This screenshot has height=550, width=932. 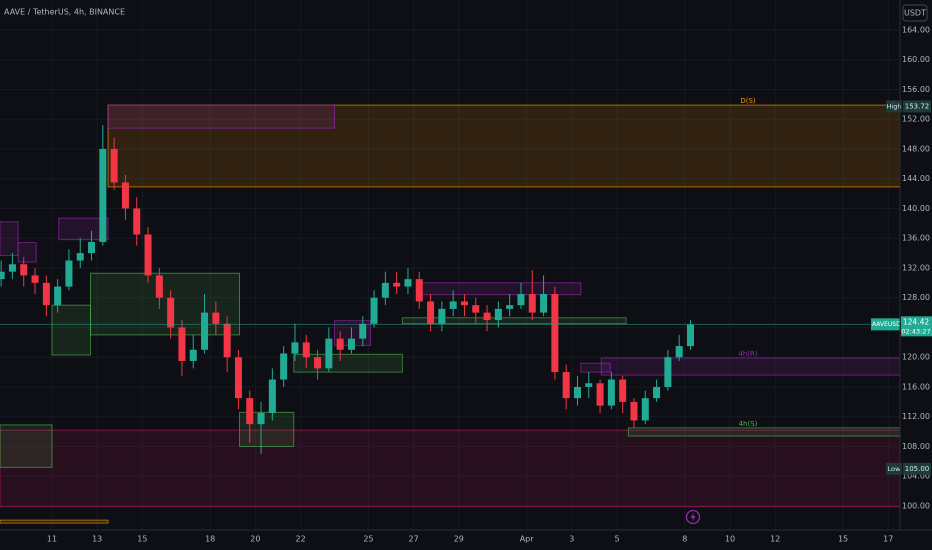 I want to click on last-price-value: 124.42, so click(x=916, y=321).